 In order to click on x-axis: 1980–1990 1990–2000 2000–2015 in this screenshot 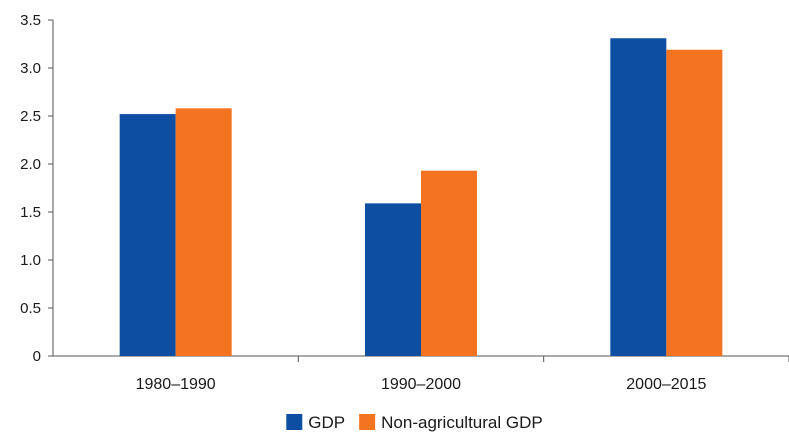, I will do `click(421, 374)`.